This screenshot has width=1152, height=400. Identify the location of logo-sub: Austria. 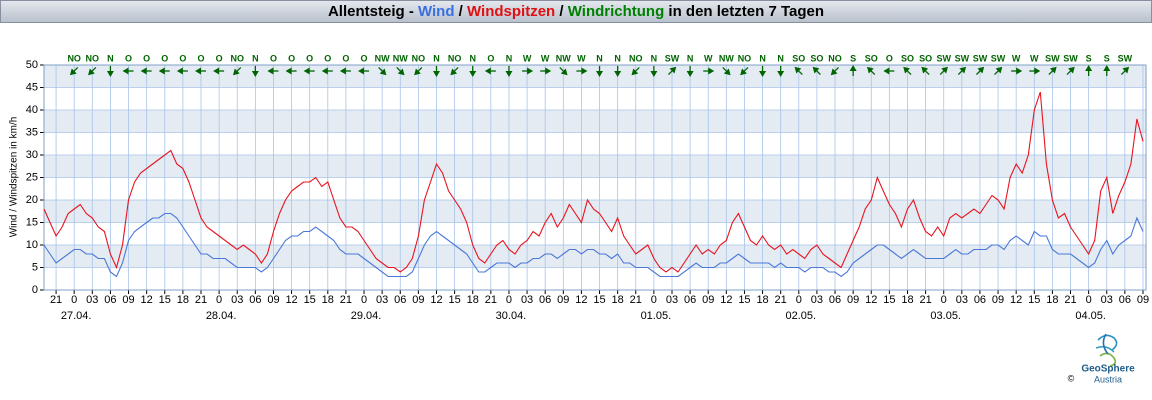
(1108, 379).